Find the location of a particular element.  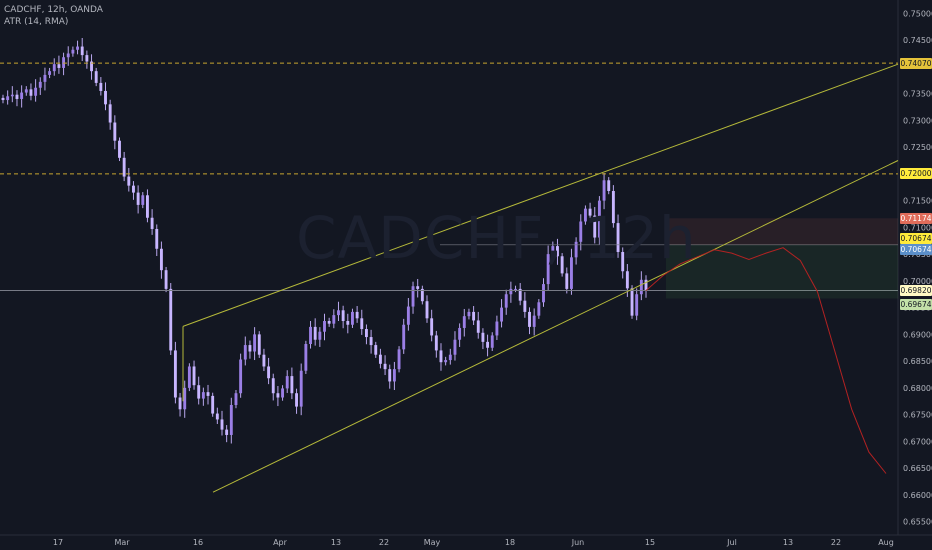

time-tick-label: 22 is located at coordinates (836, 542).